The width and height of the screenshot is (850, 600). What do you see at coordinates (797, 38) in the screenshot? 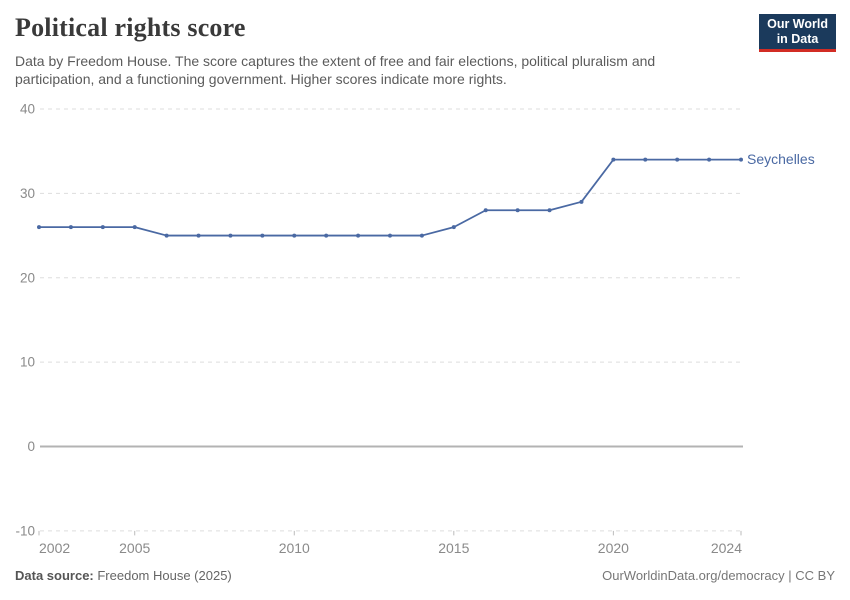
I see `owid-logo-line2: in Data` at bounding box center [797, 38].